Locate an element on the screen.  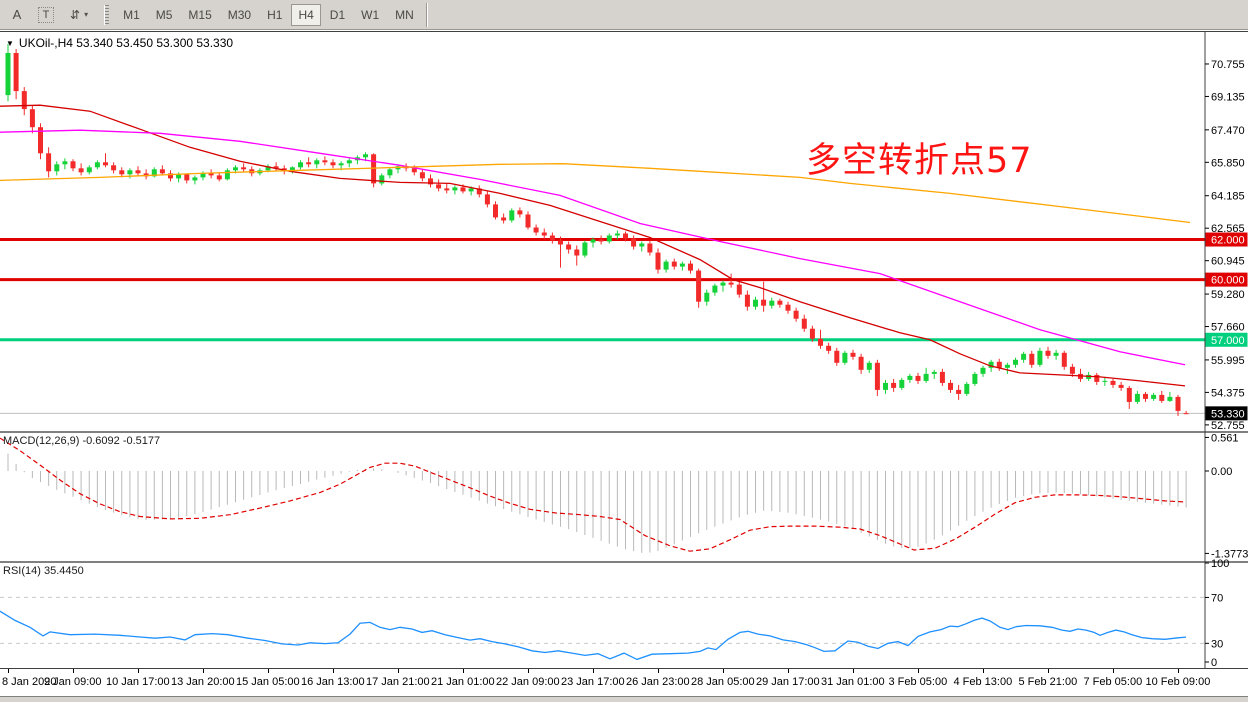
price-badge-57.000-label: 57.000 is located at coordinates (1228, 341).